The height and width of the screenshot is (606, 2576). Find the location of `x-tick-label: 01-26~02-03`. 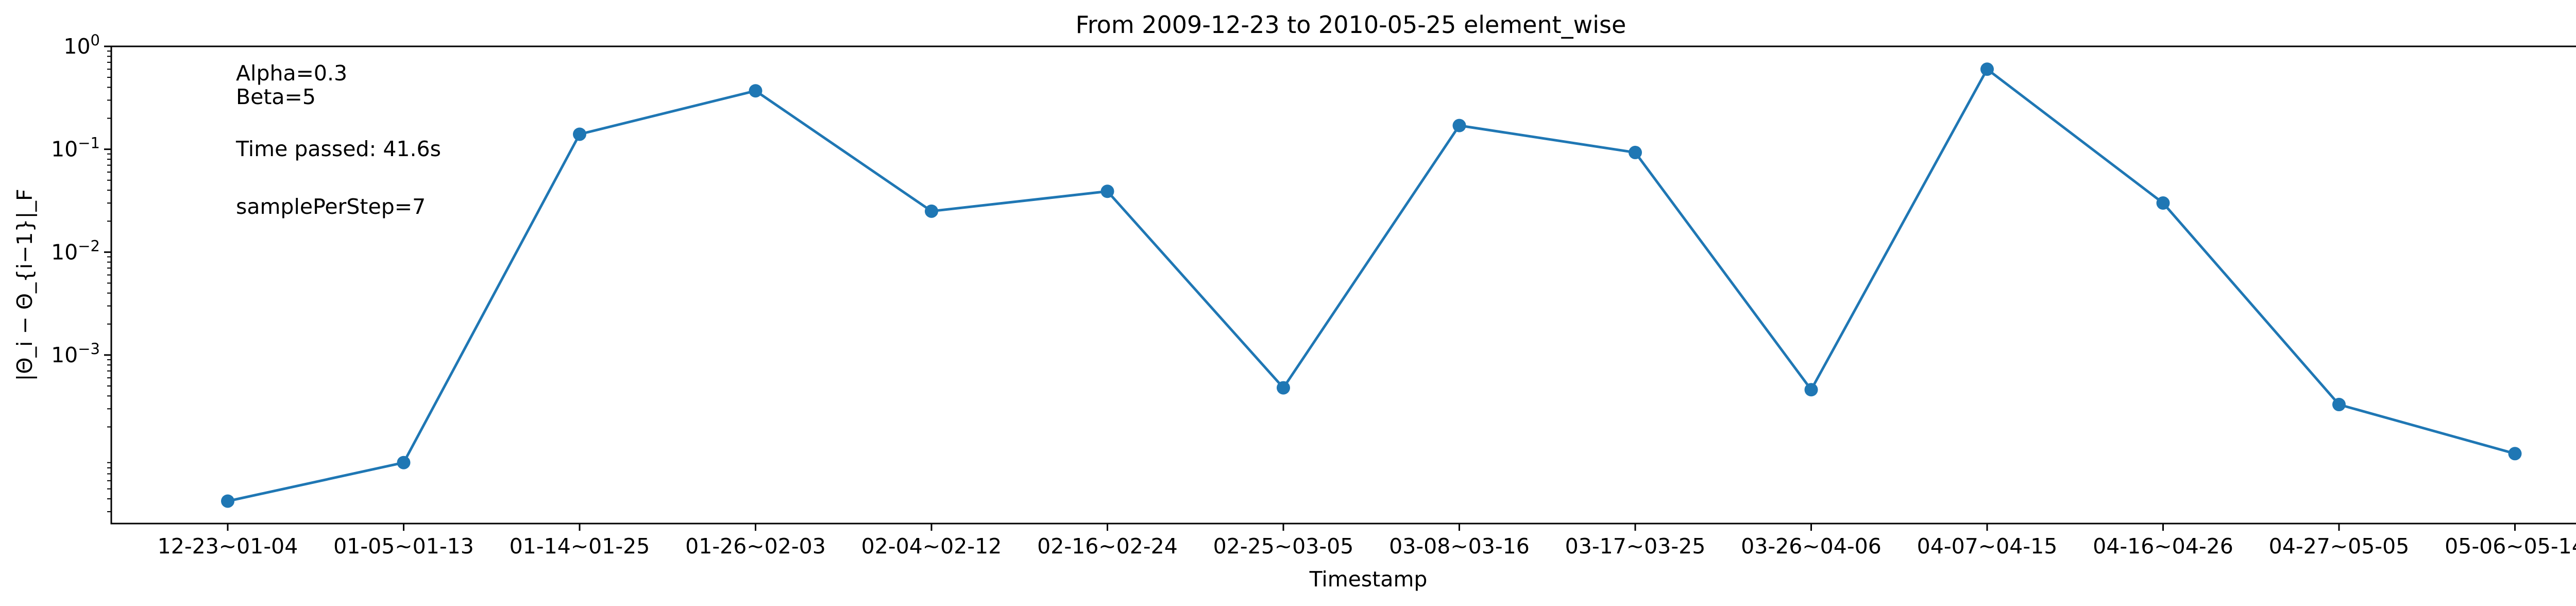

x-tick-label: 01-26~02-03 is located at coordinates (755, 546).